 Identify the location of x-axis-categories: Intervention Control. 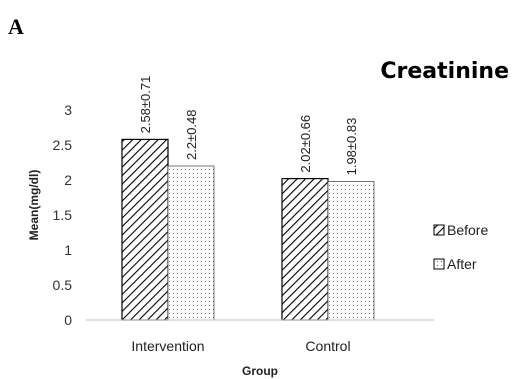
(240, 346).